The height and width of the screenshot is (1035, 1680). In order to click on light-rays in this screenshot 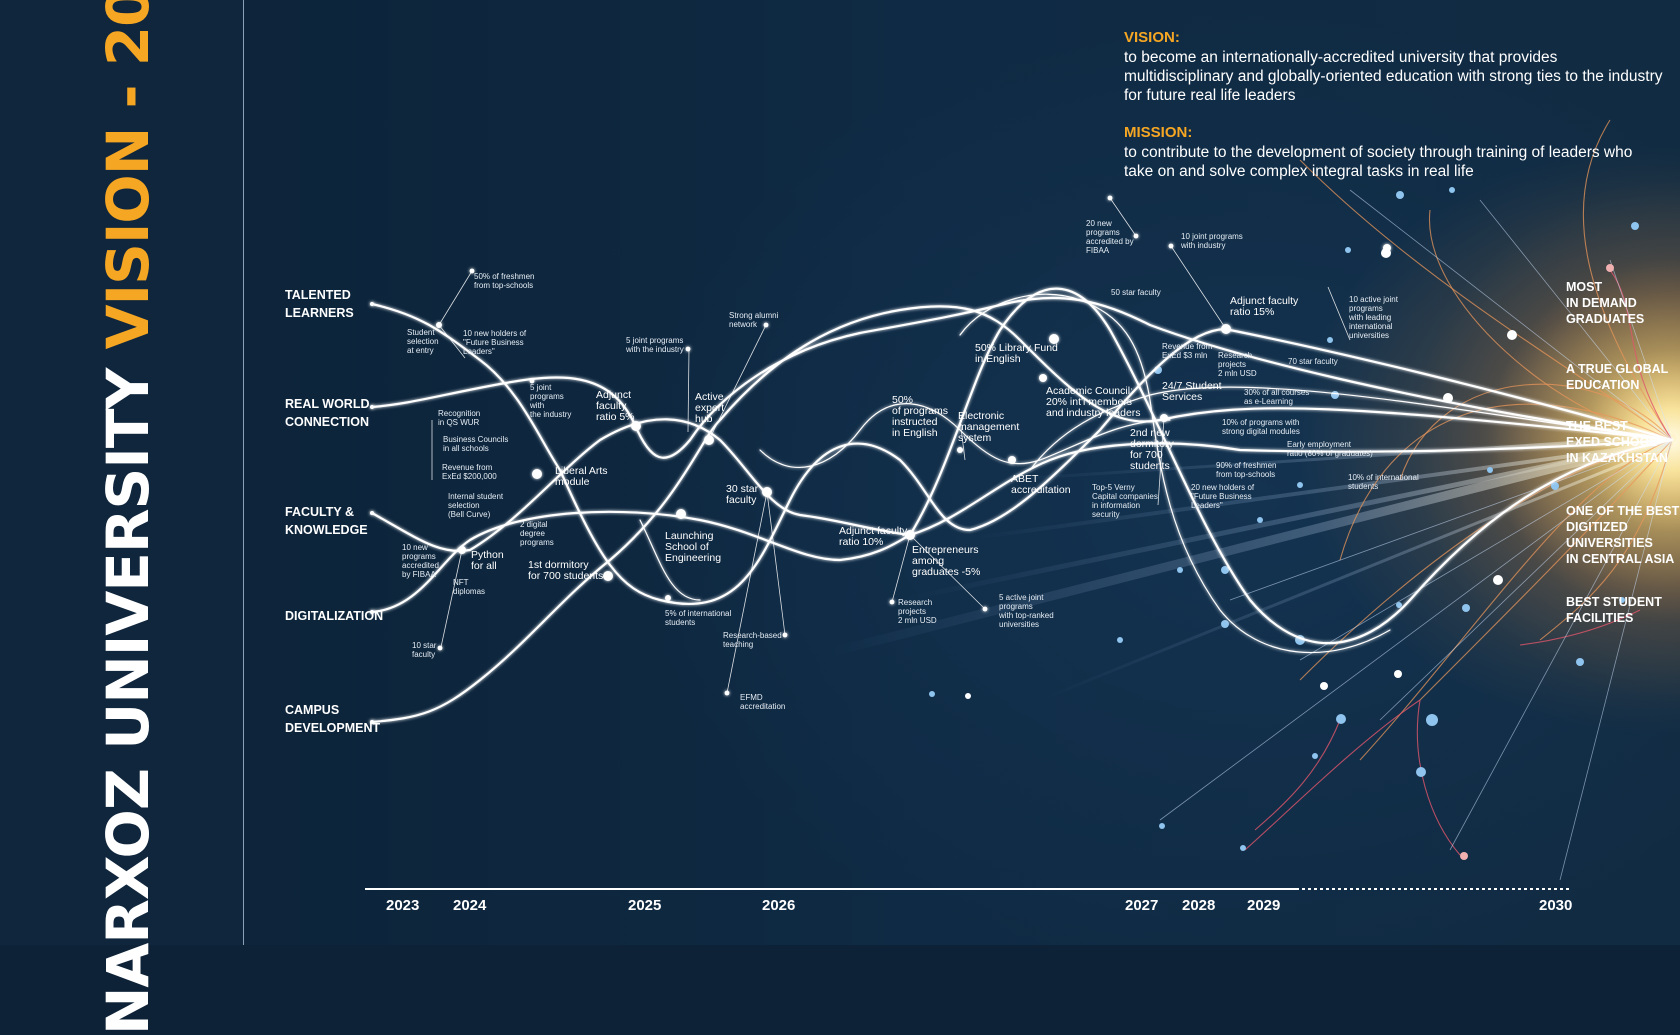, I will do `click(1246, 567)`.